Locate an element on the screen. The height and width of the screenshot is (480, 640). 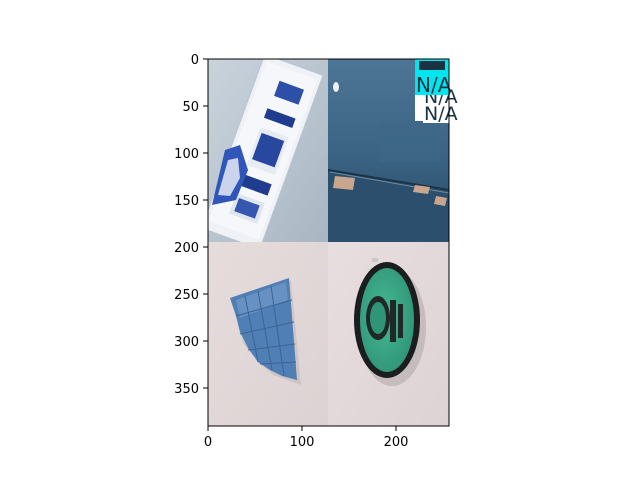
x-tick-label: 200 is located at coordinates (396, 442).